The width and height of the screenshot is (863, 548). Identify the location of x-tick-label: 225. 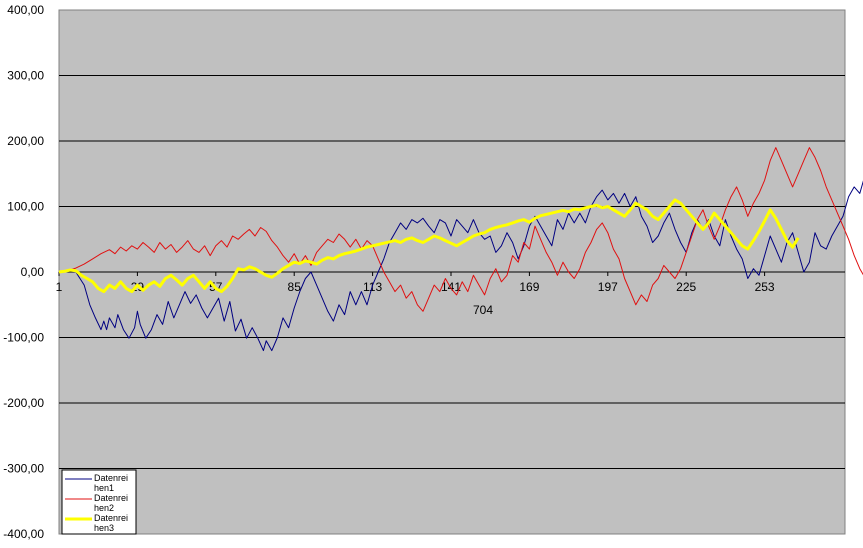
(686, 287).